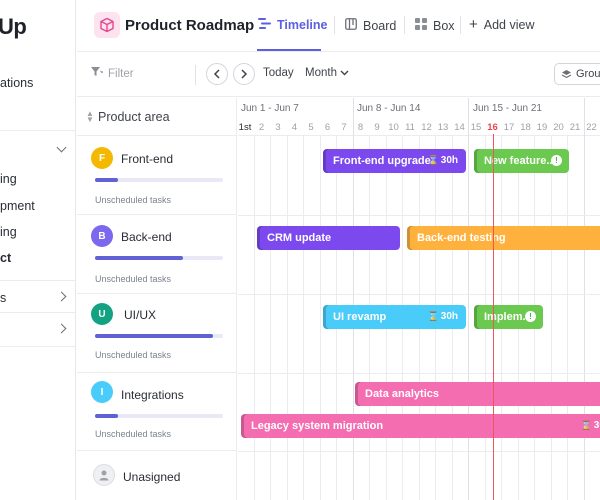 The width and height of the screenshot is (600, 500). What do you see at coordinates (245, 127) in the screenshot?
I see `day-label: 1st` at bounding box center [245, 127].